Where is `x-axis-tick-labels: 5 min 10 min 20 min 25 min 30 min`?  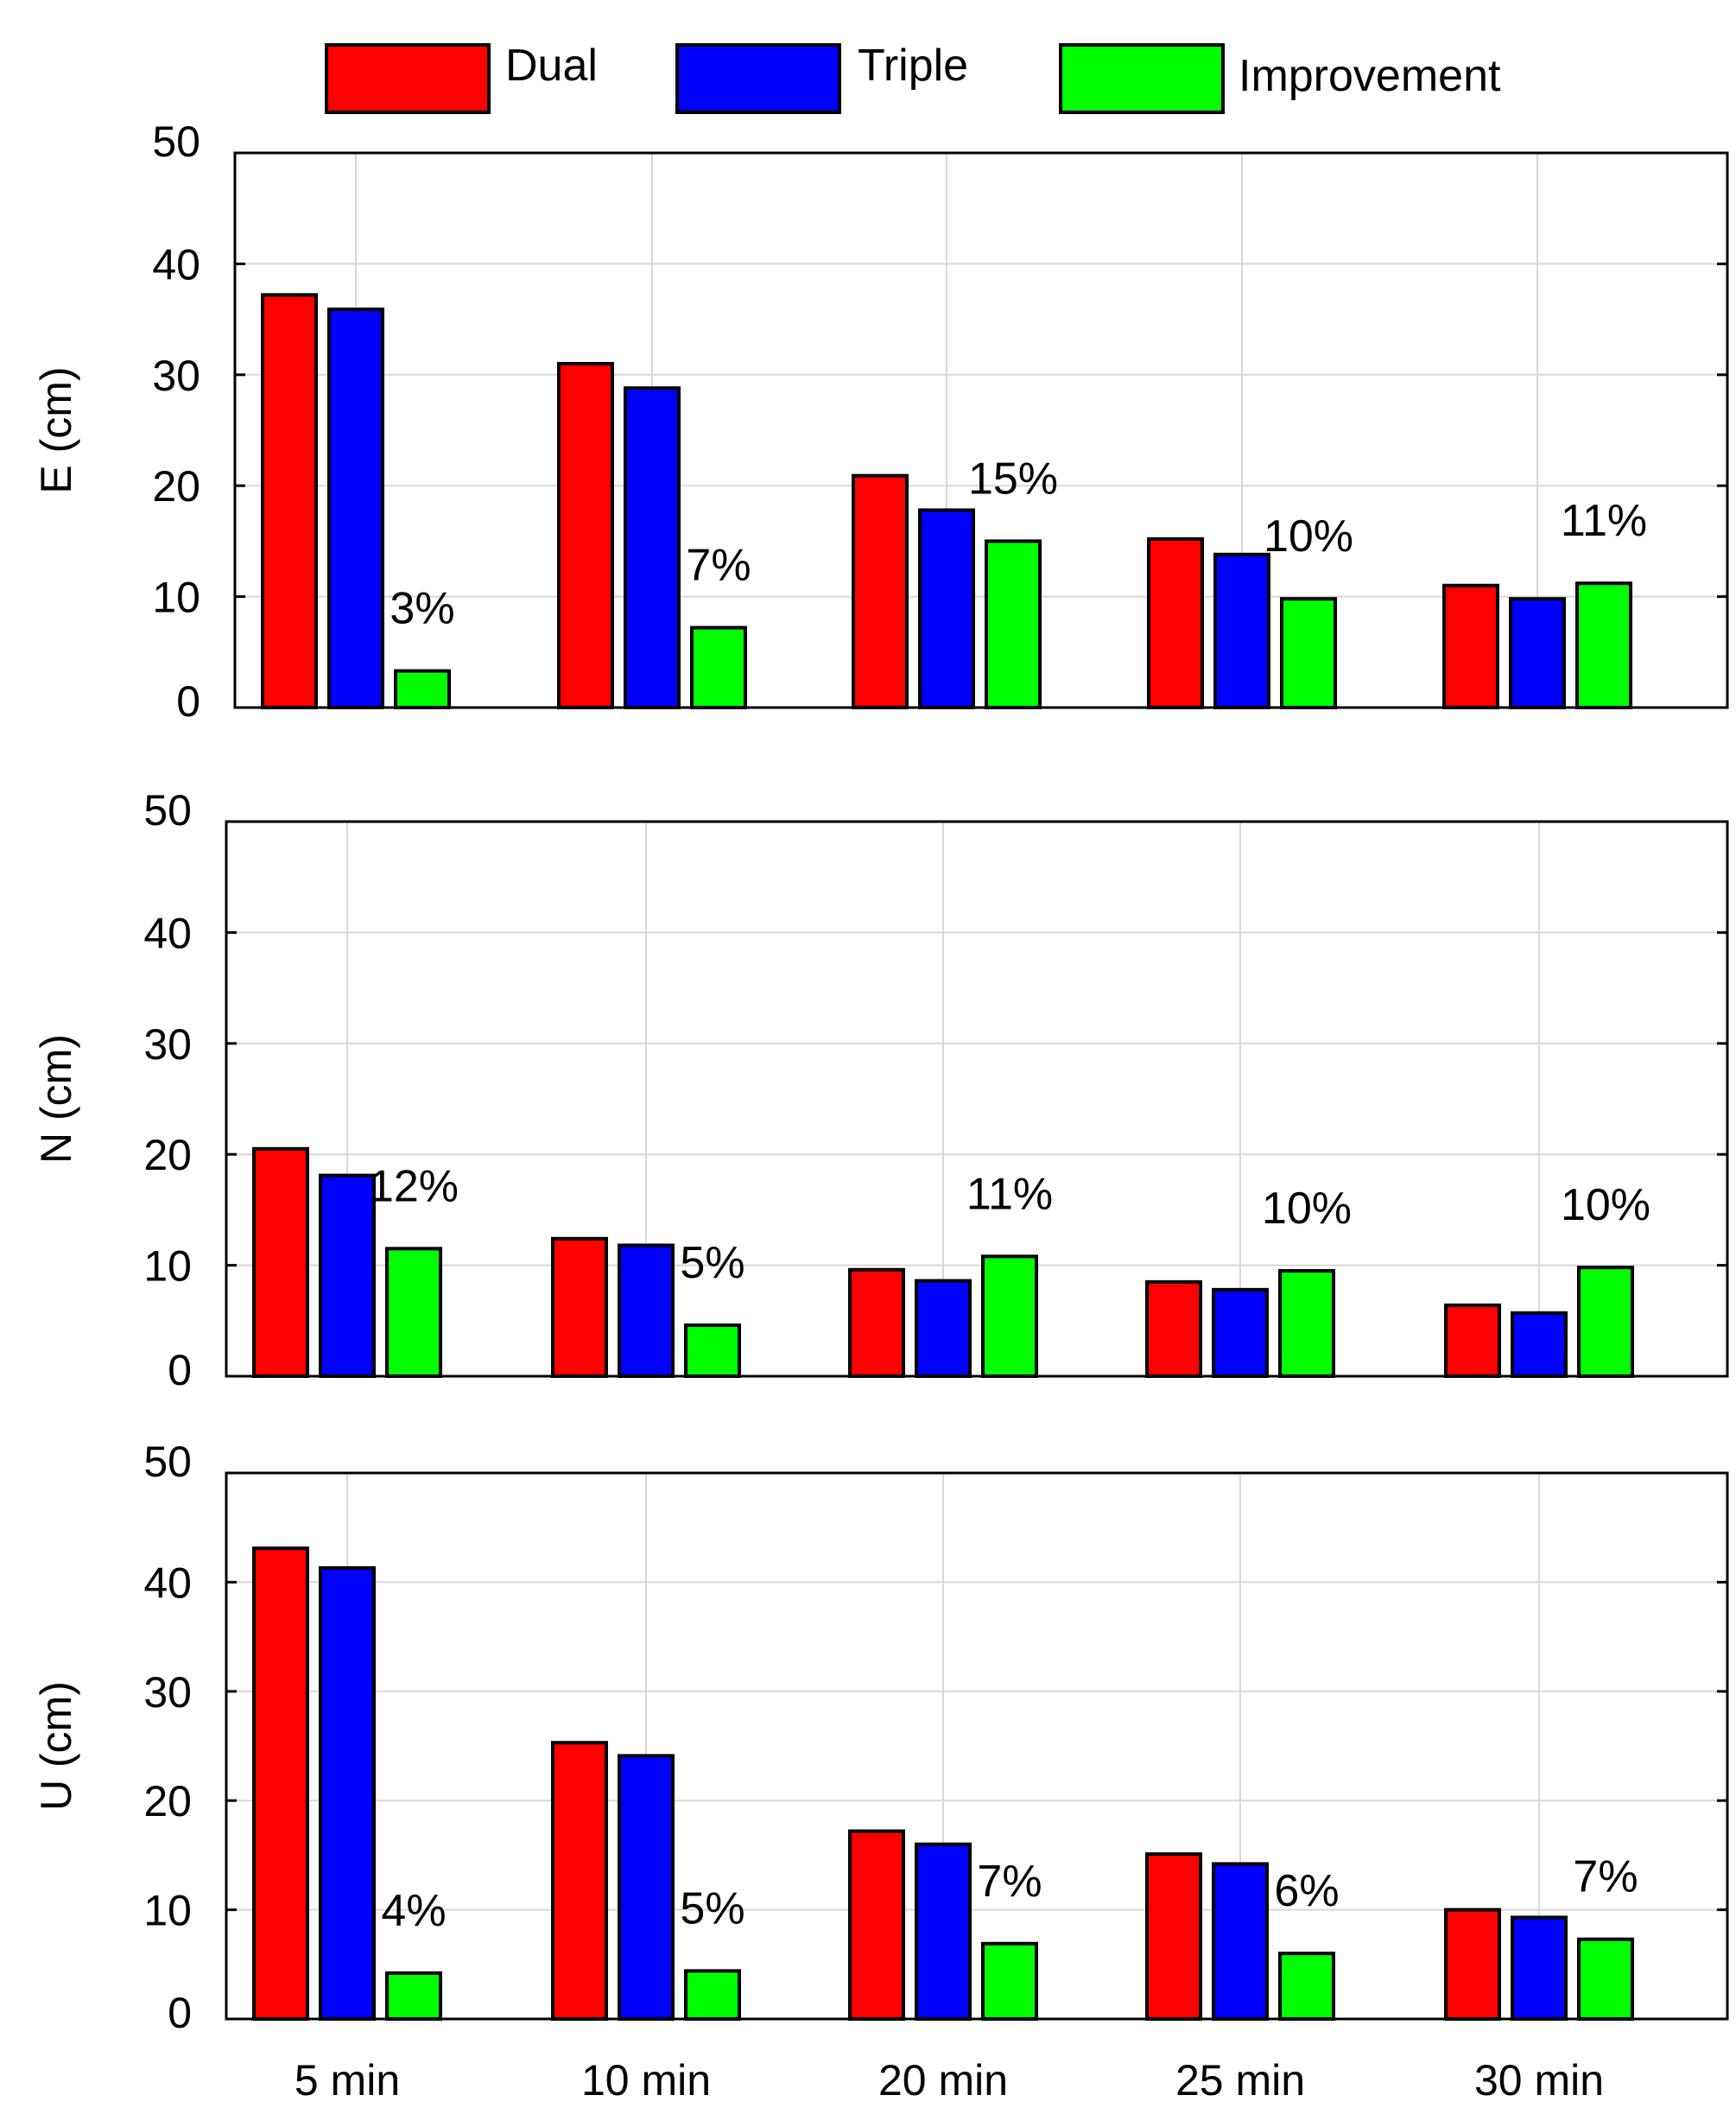
x-axis-tick-labels: 5 min 10 min 20 min 25 min 30 min is located at coordinates (949, 2080).